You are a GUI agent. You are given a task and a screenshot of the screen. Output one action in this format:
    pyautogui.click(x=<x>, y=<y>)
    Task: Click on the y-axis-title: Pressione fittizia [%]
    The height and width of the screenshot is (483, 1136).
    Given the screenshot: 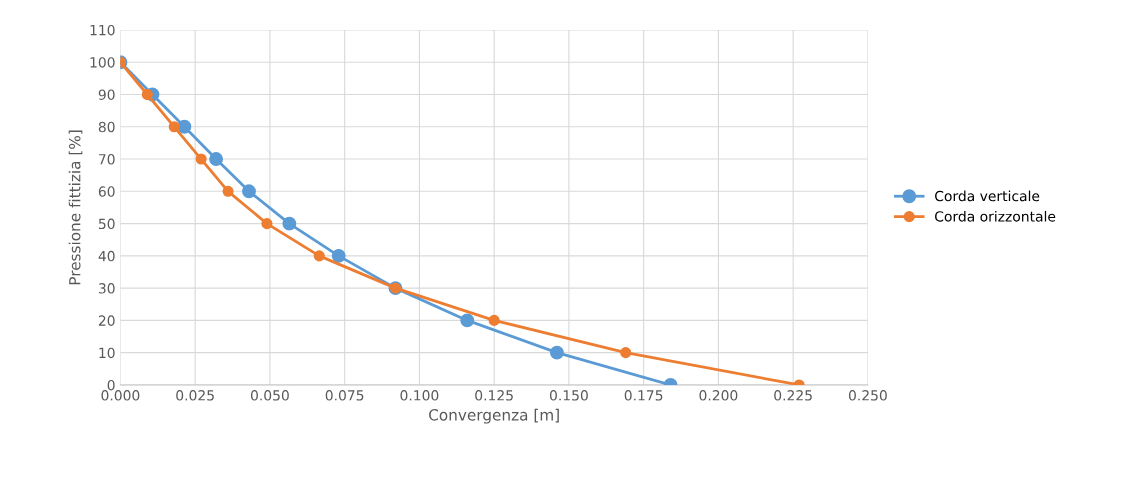 What is the action you would take?
    pyautogui.click(x=75, y=207)
    